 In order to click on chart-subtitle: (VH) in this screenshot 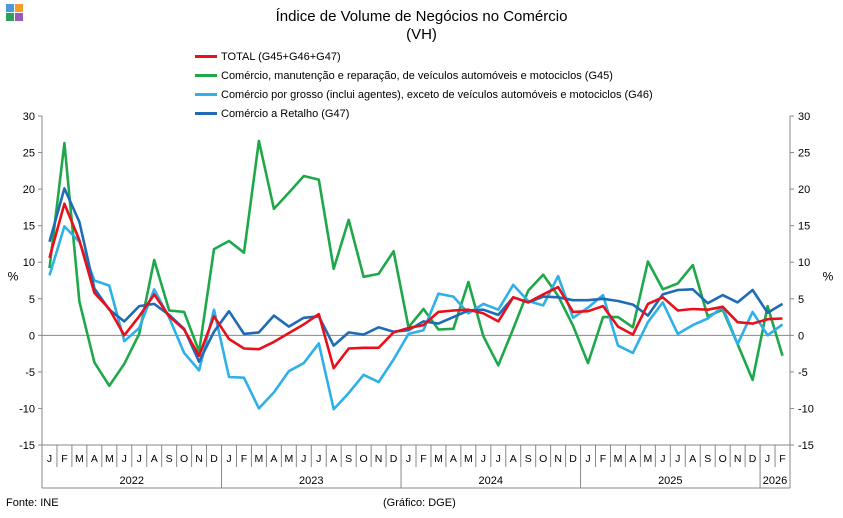, I will do `click(421, 34)`.